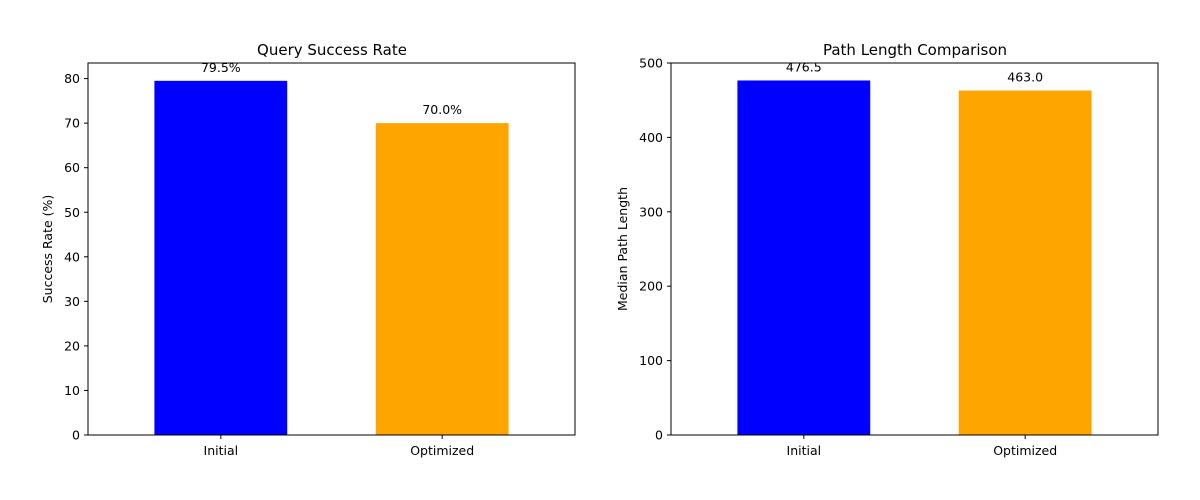 This screenshot has height=500, width=1200. I want to click on y-axis-label: Success Rate (%), so click(47, 249).